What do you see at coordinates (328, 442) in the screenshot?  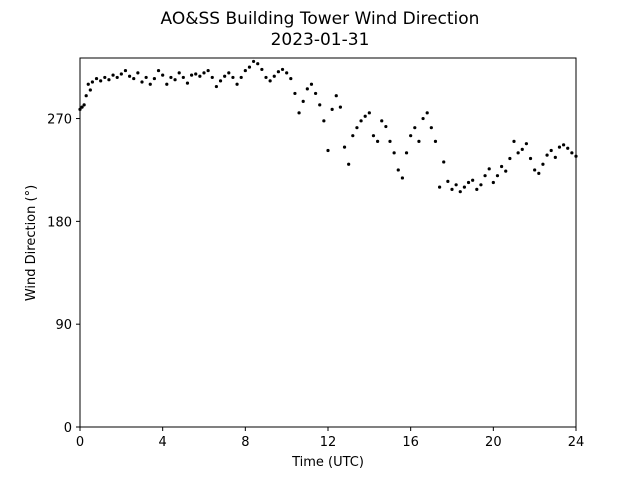 I see `x-tick-label: 12` at bounding box center [328, 442].